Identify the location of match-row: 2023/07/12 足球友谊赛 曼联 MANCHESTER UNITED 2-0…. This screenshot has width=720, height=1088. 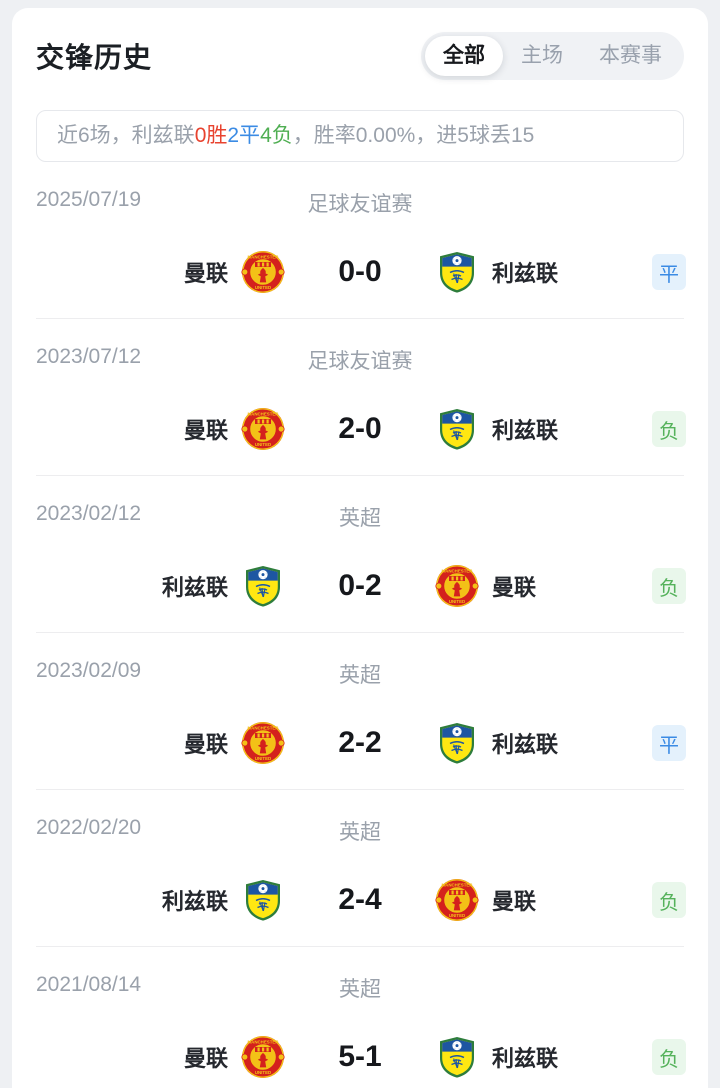
(361, 397).